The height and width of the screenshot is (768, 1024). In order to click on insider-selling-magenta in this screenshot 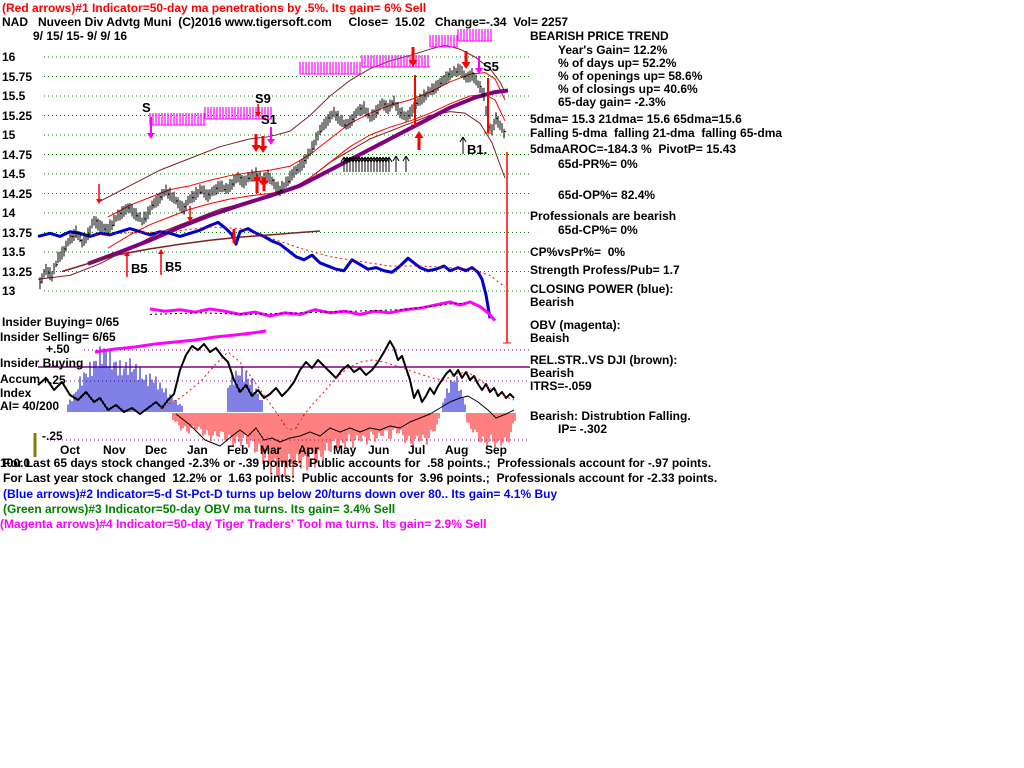, I will do `click(180, 341)`.